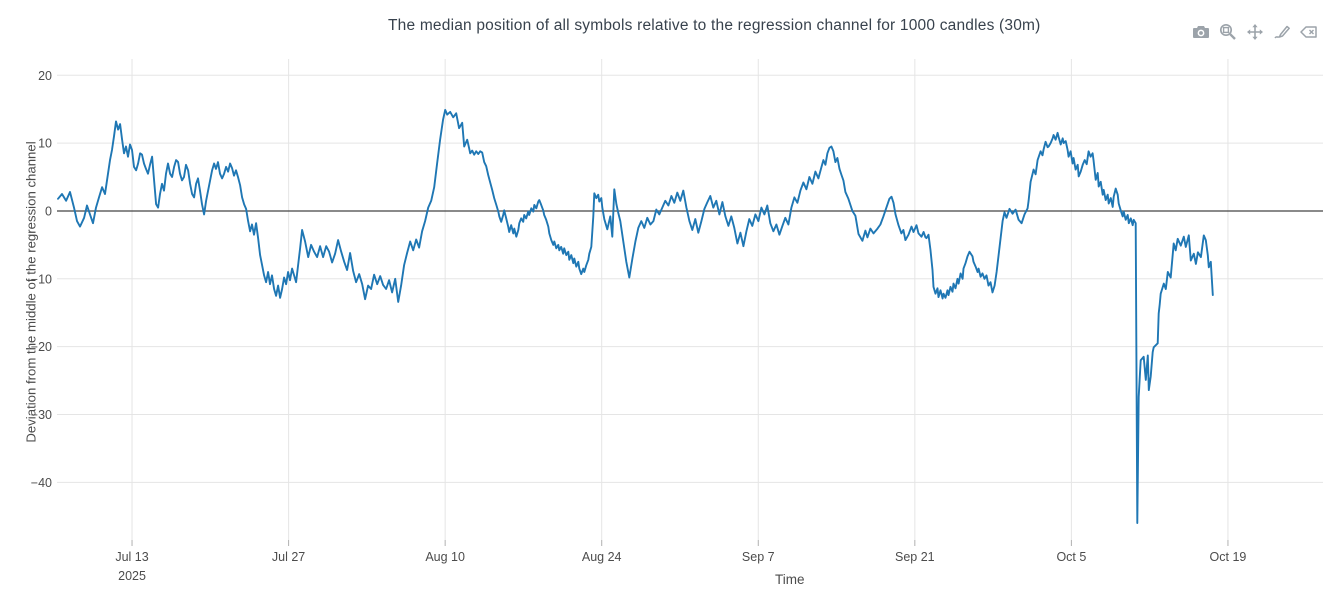 The height and width of the screenshot is (600, 1323). Describe the element at coordinates (1309, 32) in the screenshot. I see `erase-shape-icon` at that location.